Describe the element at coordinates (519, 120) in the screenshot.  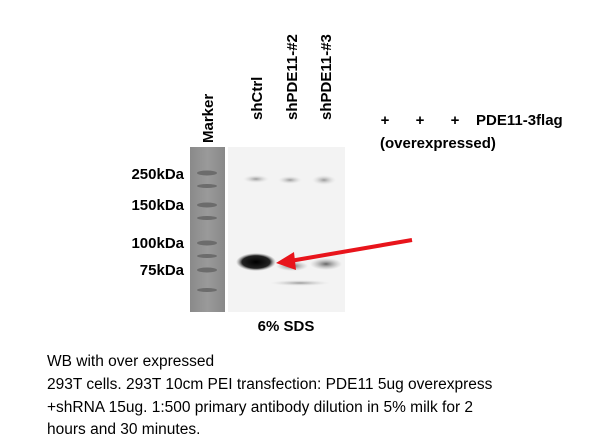
I see `construct-label: PDE11-3flag` at that location.